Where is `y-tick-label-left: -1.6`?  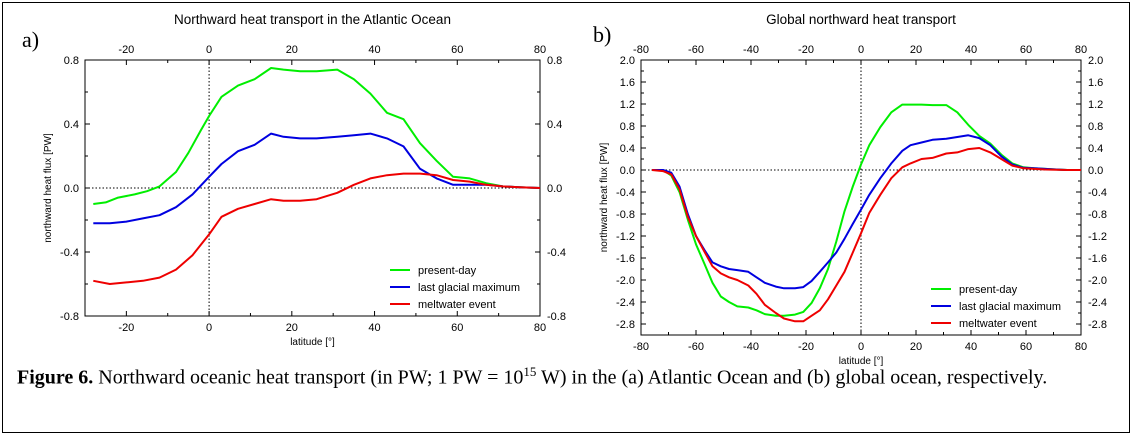
y-tick-label-left: -1.6 is located at coordinates (625, 259).